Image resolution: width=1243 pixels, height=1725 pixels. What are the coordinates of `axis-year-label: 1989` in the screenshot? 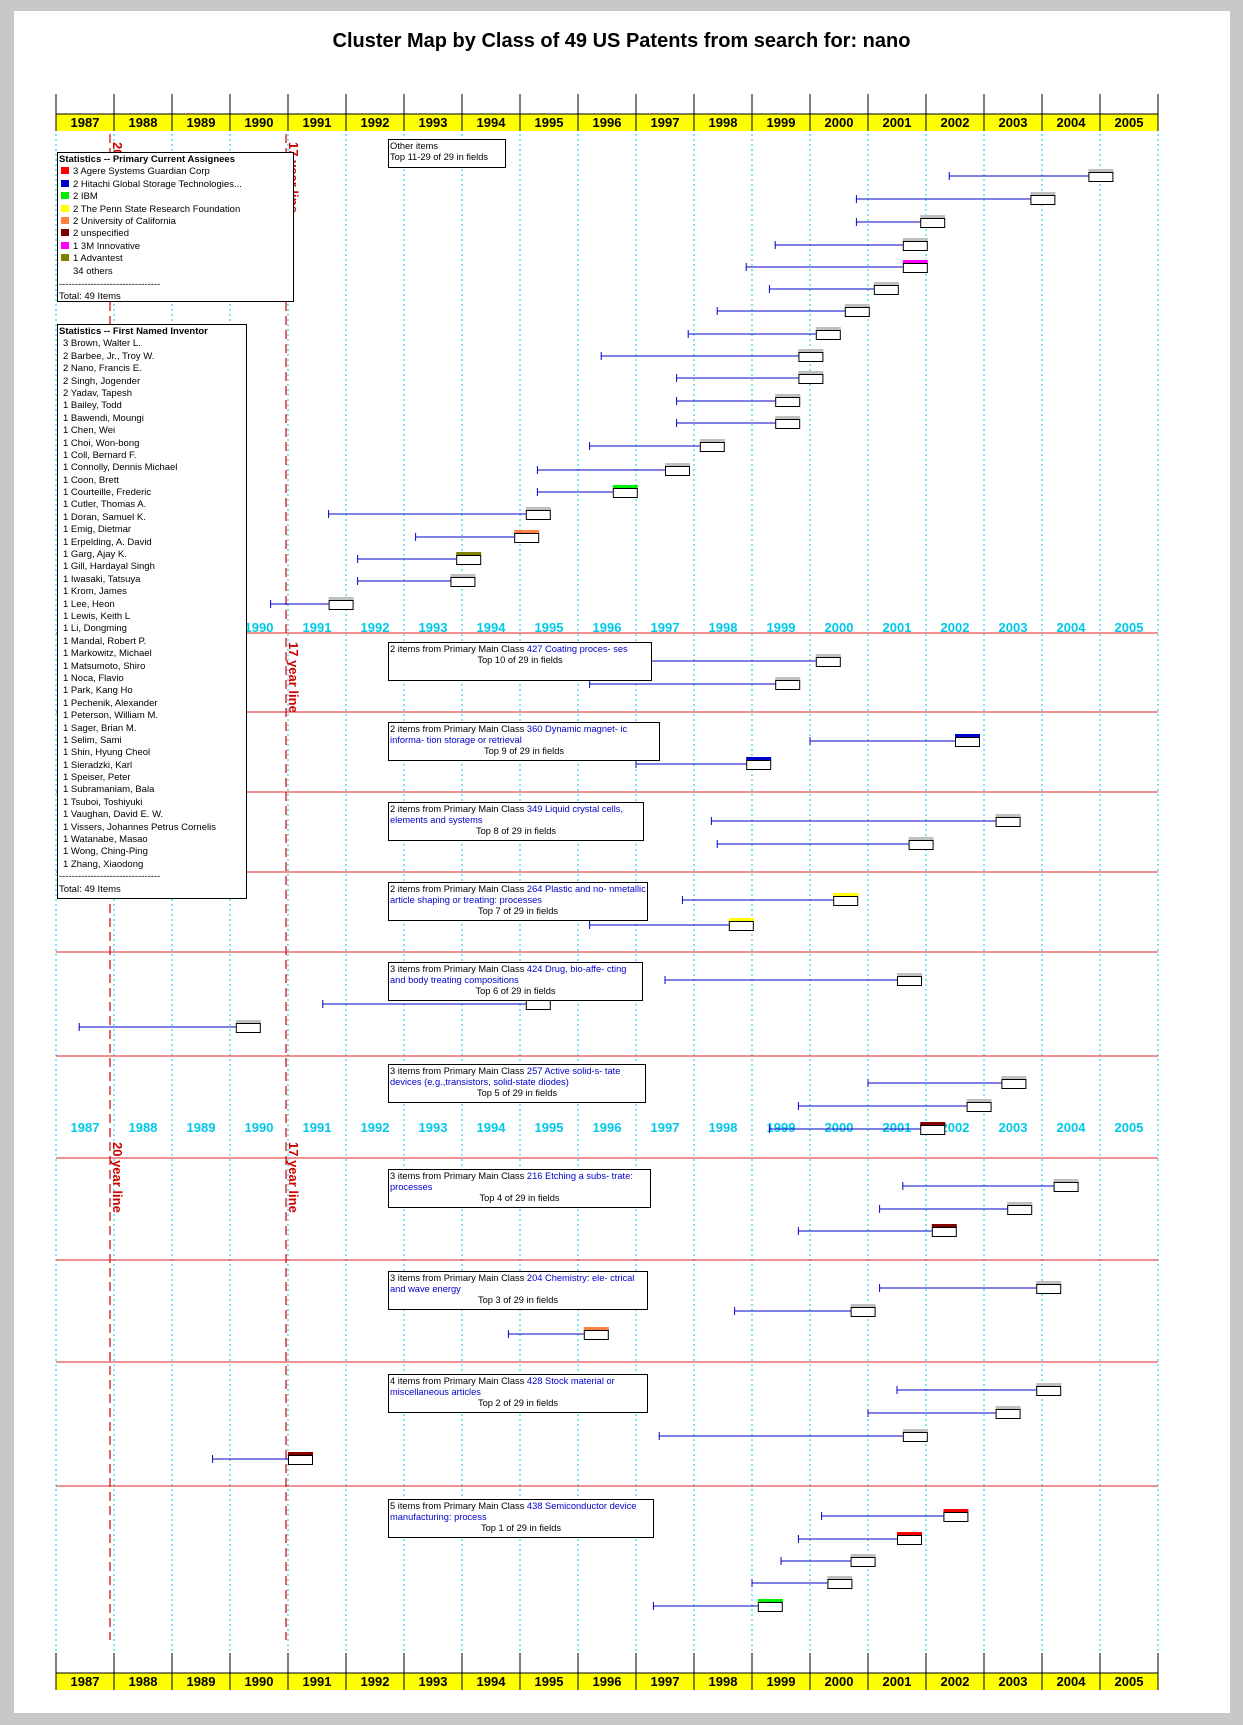 It's located at (201, 1681).